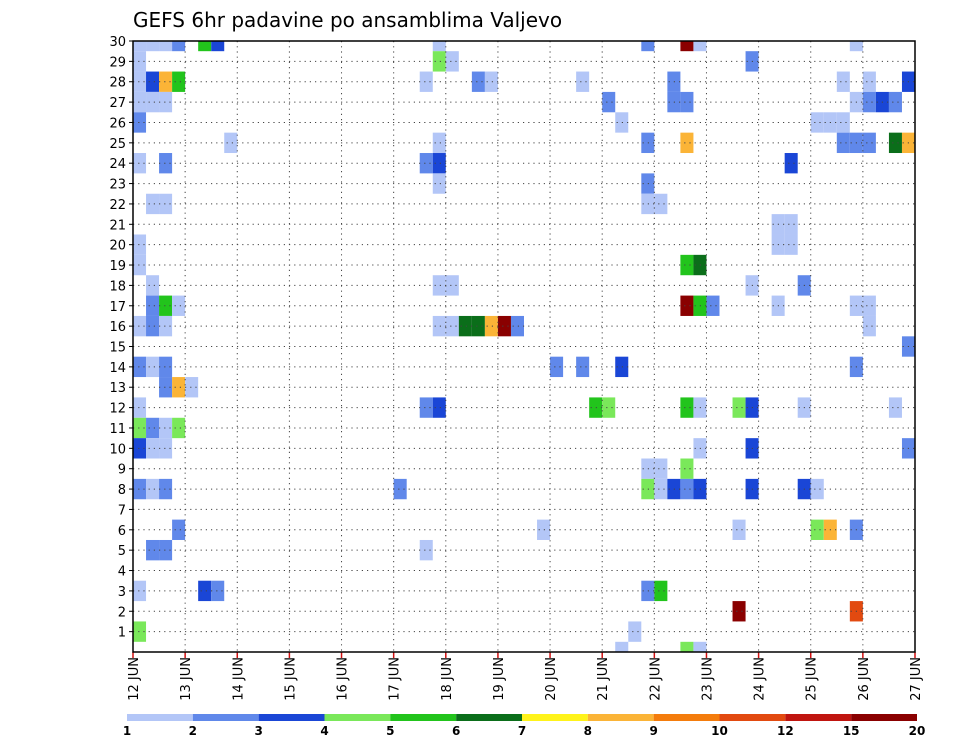 The width and height of the screenshot is (960, 742). Describe the element at coordinates (522, 731) in the screenshot. I see `colorbar-label: 7` at that location.